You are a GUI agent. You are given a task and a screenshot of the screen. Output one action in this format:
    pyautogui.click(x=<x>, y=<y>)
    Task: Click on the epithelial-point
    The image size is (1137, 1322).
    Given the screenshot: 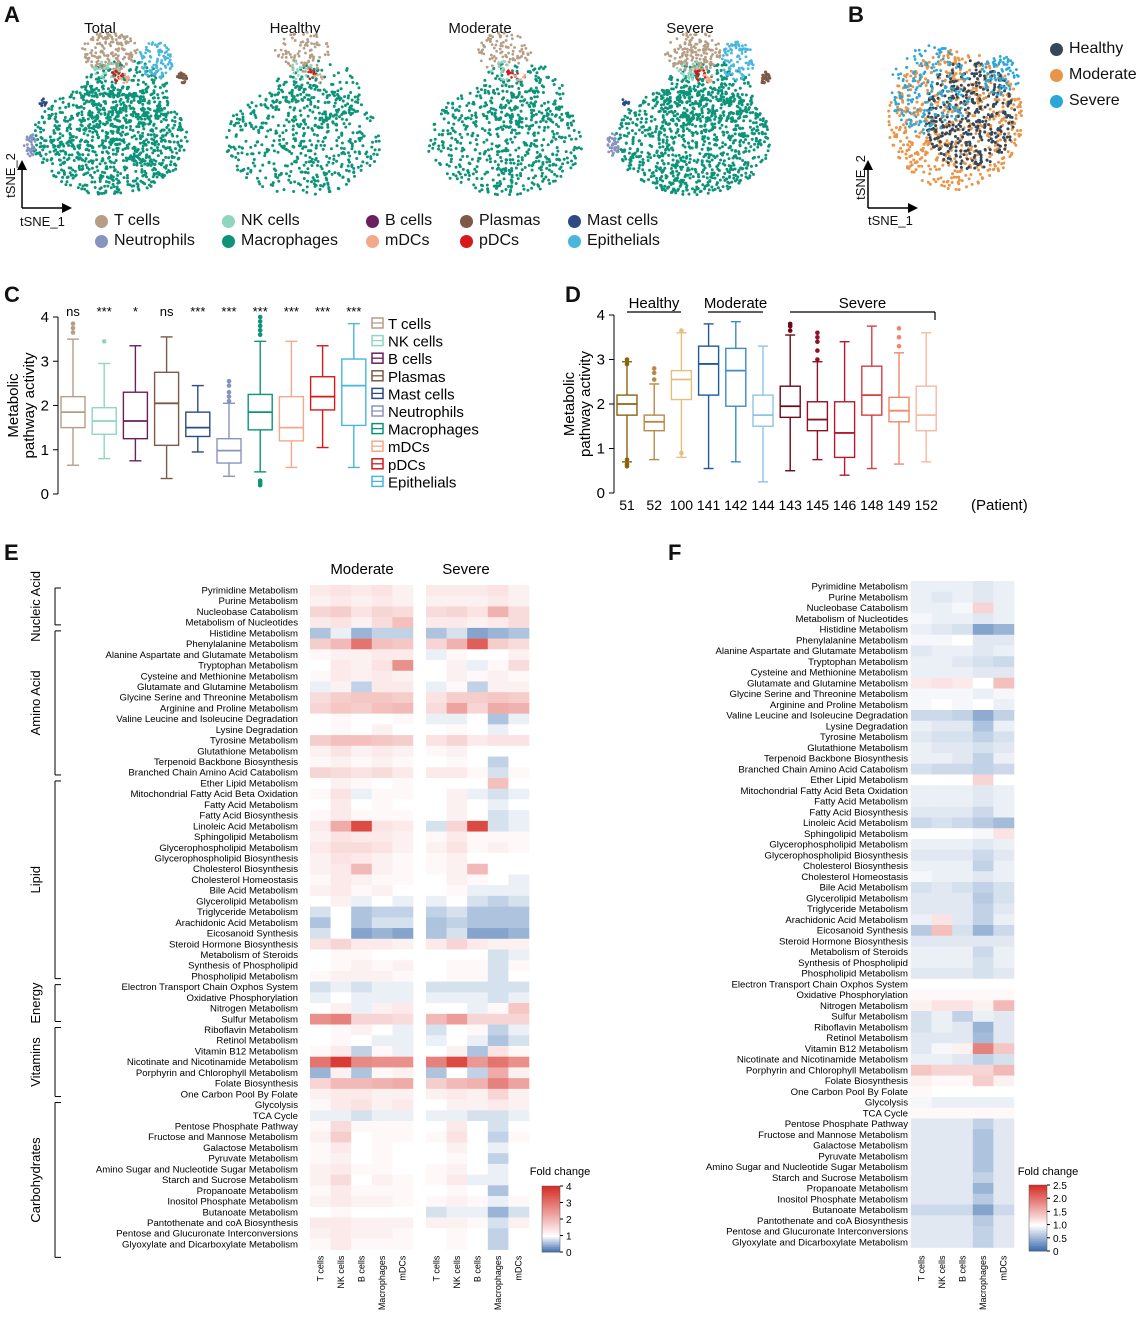 What is the action you would take?
    pyautogui.click(x=744, y=49)
    